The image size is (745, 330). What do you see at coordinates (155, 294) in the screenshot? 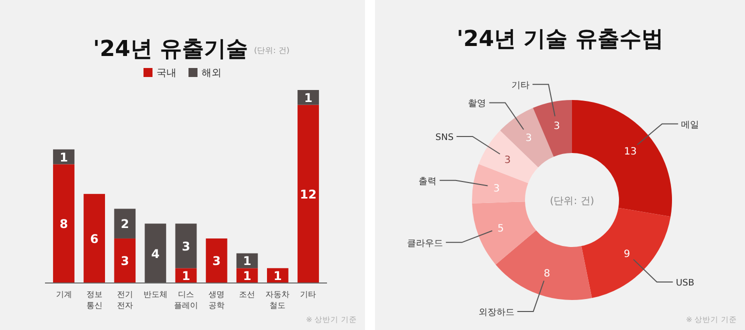
I see `x-tick-label: 반도체` at bounding box center [155, 294].